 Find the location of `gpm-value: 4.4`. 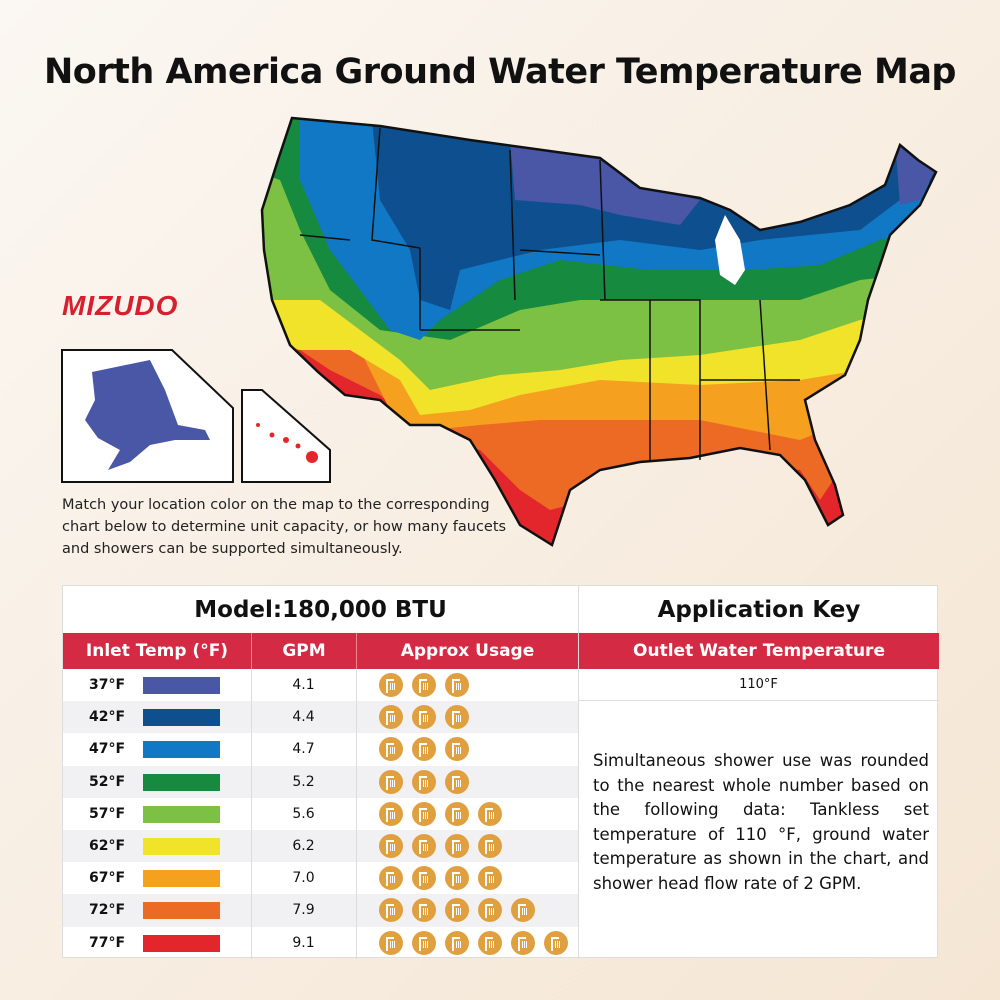

gpm-value: 4.4 is located at coordinates (303, 717).